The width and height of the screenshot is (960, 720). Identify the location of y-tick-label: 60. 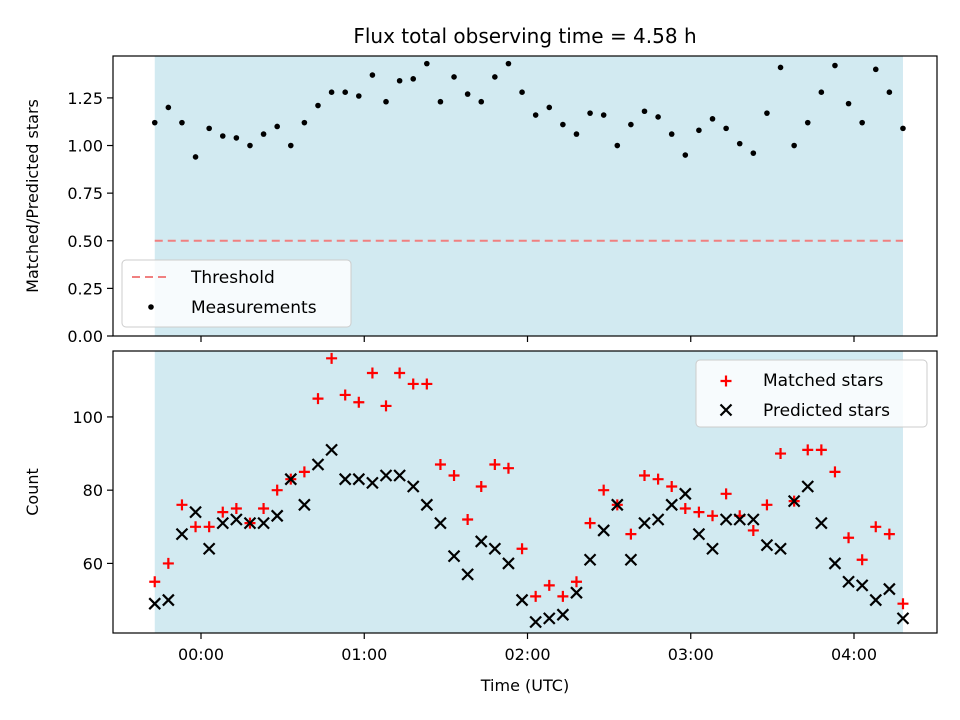
(93, 563).